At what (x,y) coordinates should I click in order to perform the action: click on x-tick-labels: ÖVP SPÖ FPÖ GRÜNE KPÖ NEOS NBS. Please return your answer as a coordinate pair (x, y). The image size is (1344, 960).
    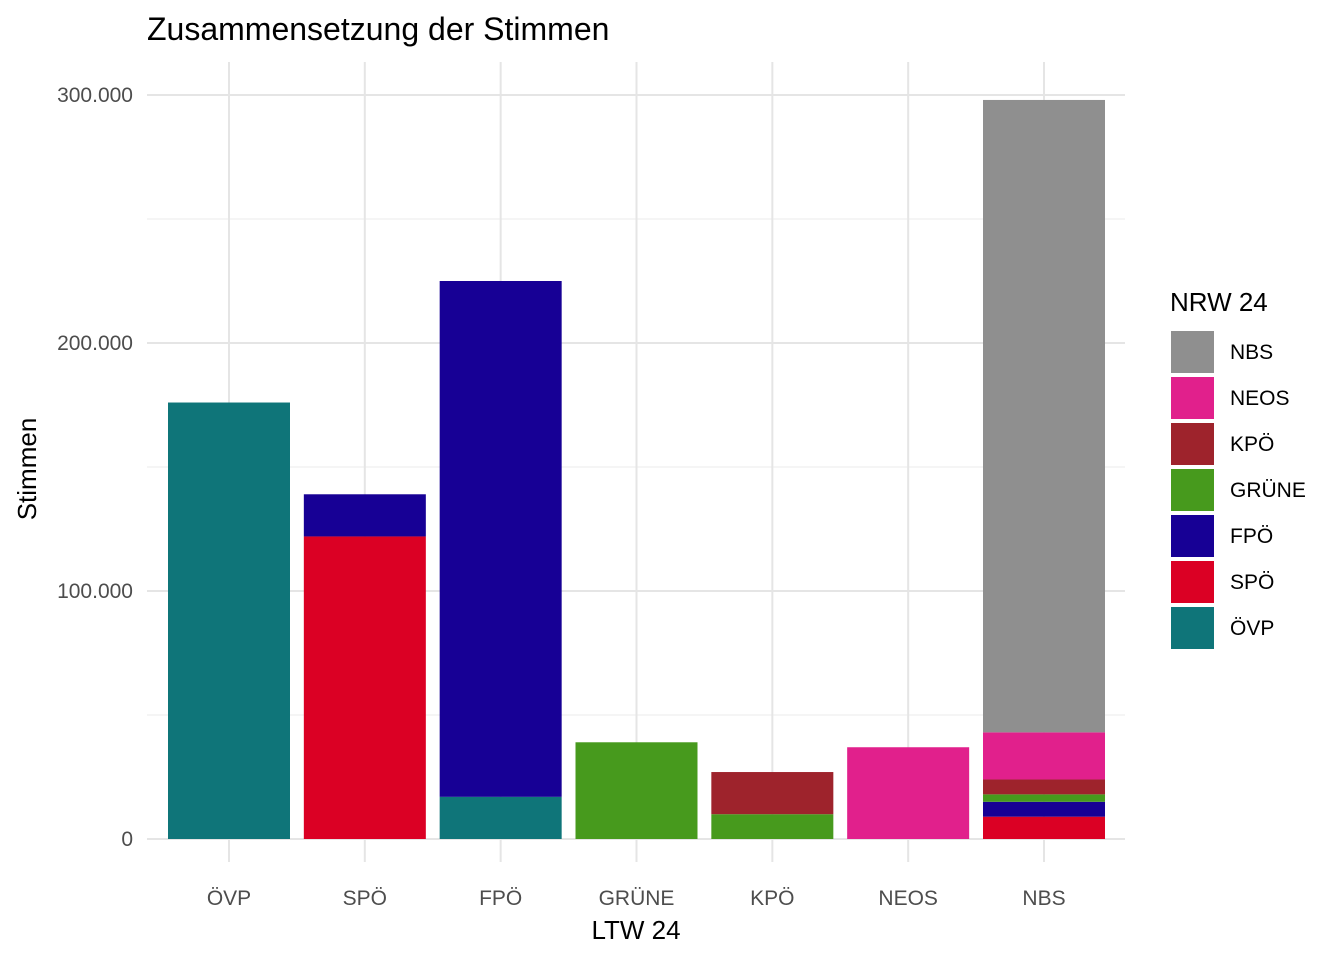
    Looking at the image, I should click on (636, 898).